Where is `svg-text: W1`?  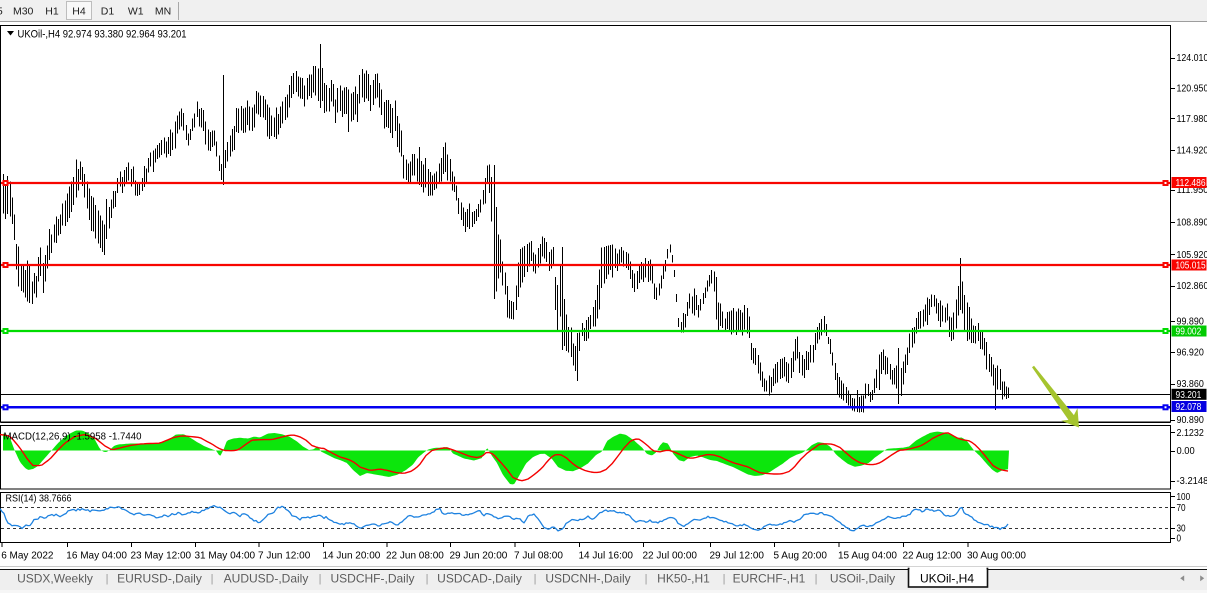
svg-text: W1 is located at coordinates (136, 12).